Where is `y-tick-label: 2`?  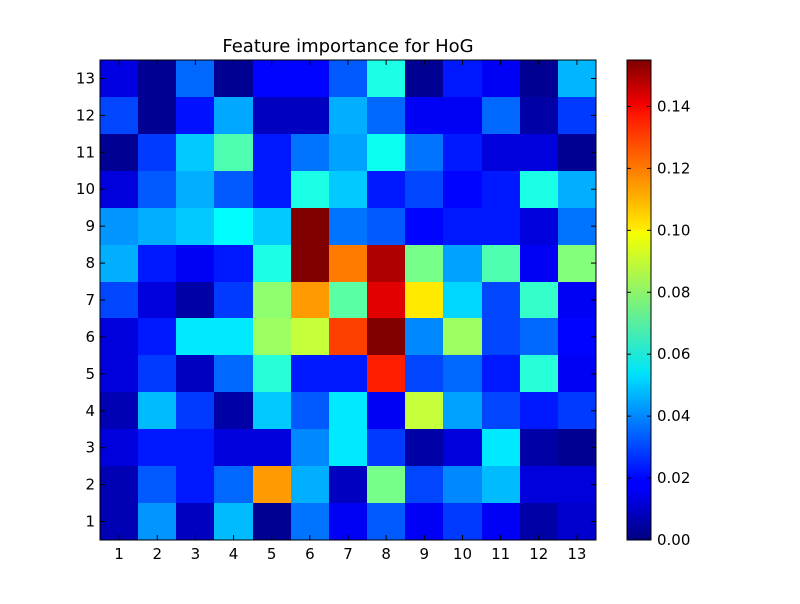 y-tick-label: 2 is located at coordinates (90, 485).